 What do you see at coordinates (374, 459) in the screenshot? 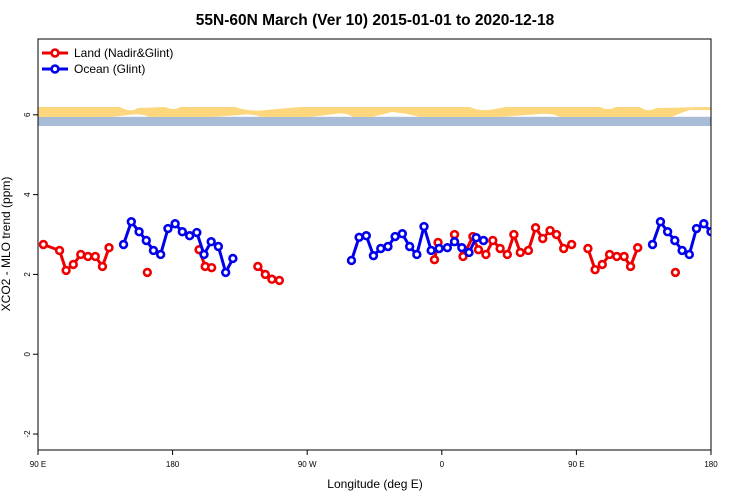
I see `x-axis: 90 E 180 90 W 0 90 E 180` at bounding box center [374, 459].